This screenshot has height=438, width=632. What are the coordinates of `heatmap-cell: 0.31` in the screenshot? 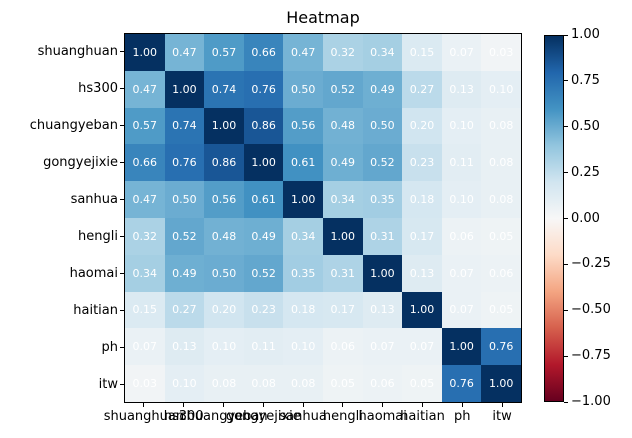 It's located at (342, 273).